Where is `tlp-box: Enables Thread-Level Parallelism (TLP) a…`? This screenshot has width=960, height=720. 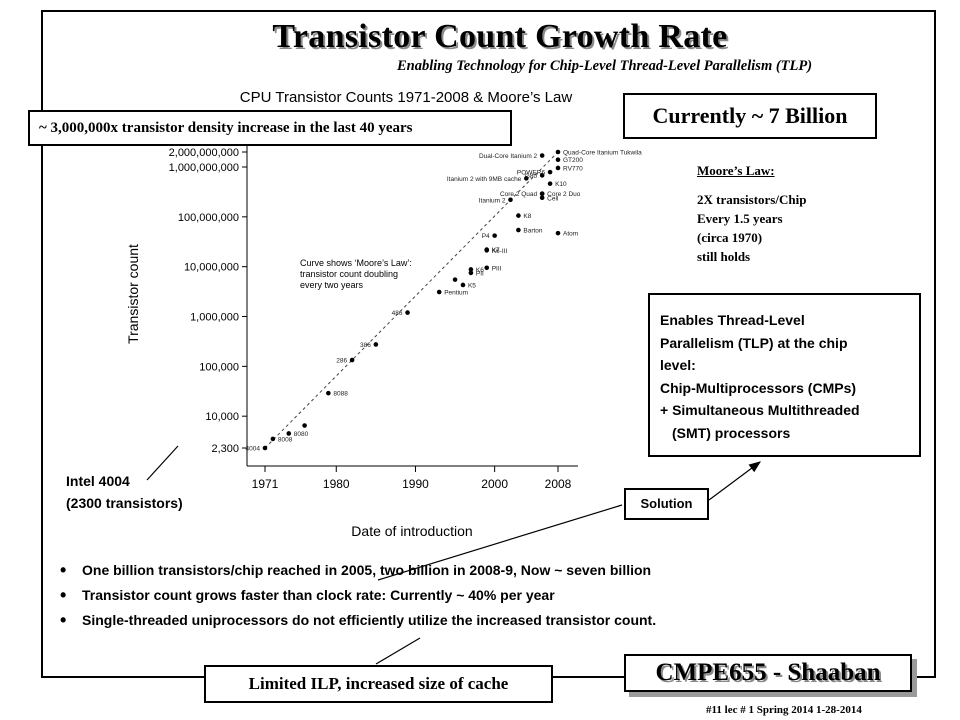 tlp-box: Enables Thread-Level Parallelism (TLP) a… is located at coordinates (784, 375).